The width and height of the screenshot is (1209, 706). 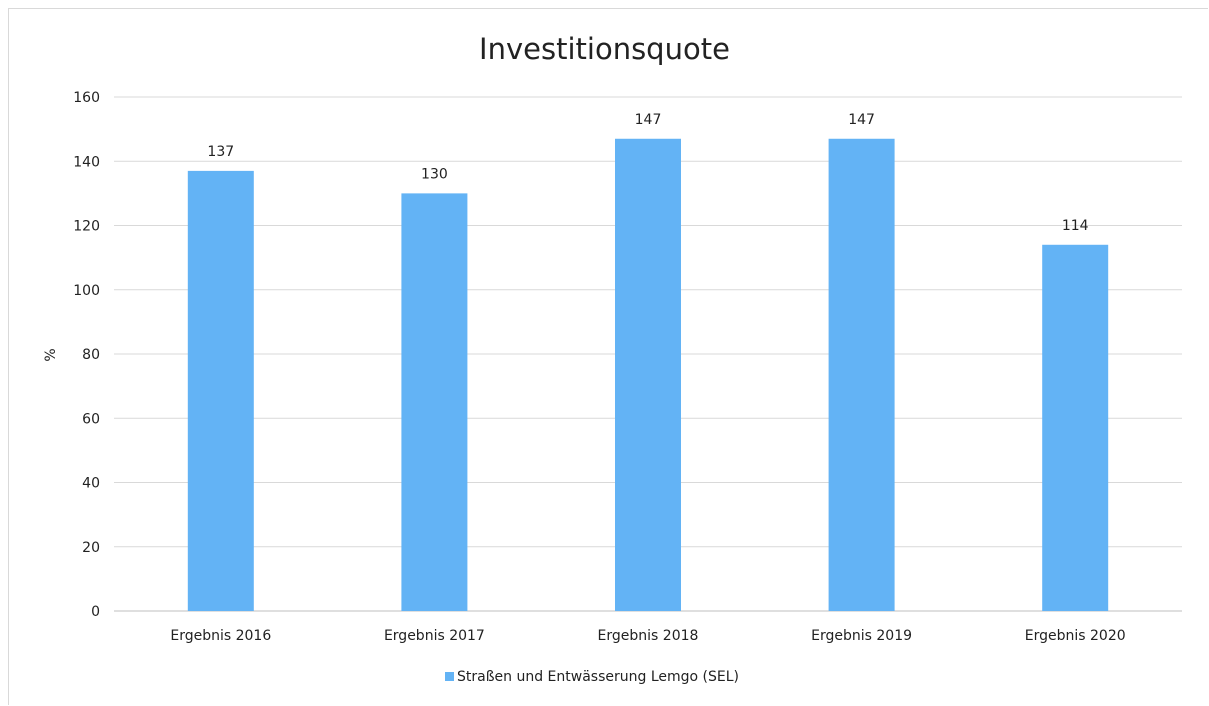 What do you see at coordinates (95, 612) in the screenshot?
I see `y-tick-label: 0` at bounding box center [95, 612].